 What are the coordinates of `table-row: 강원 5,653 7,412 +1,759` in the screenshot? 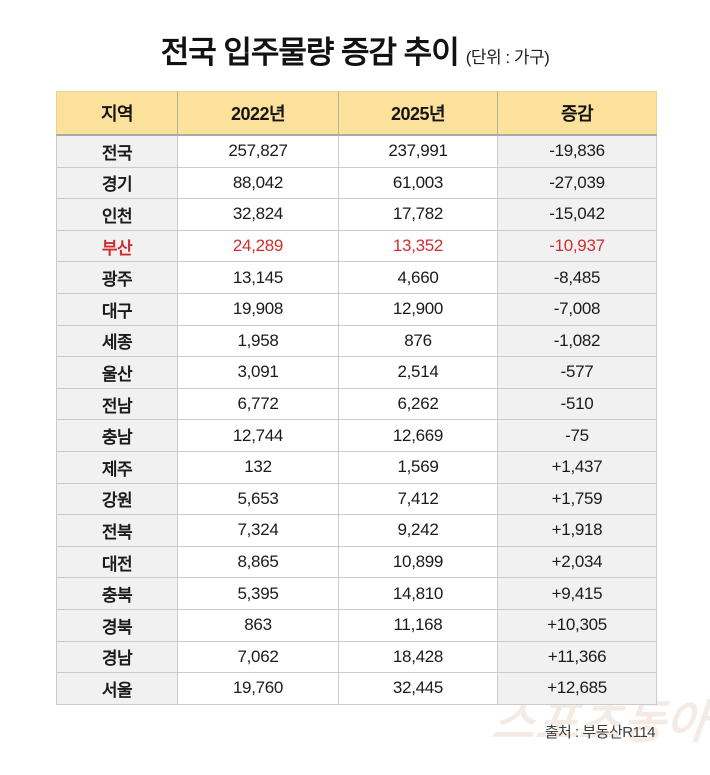 It's located at (356, 499).